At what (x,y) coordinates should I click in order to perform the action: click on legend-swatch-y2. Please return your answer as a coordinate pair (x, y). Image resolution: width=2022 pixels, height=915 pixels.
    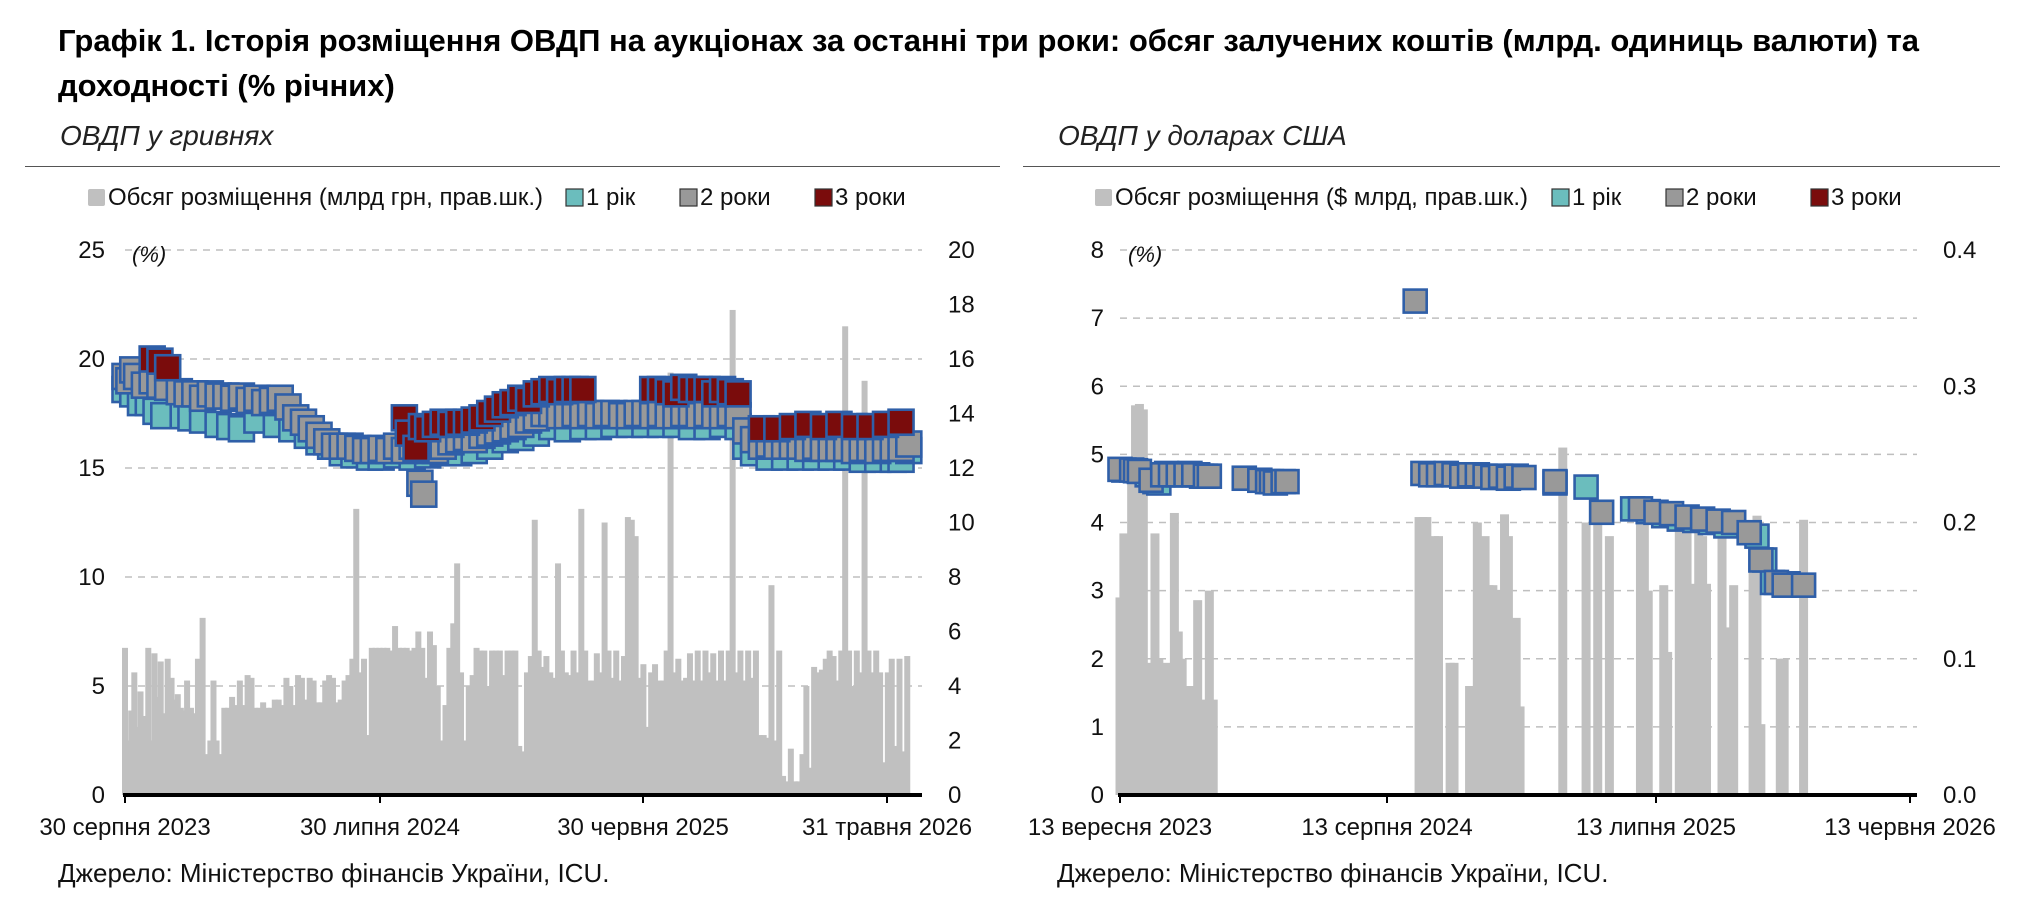
    Looking at the image, I should click on (1674, 197).